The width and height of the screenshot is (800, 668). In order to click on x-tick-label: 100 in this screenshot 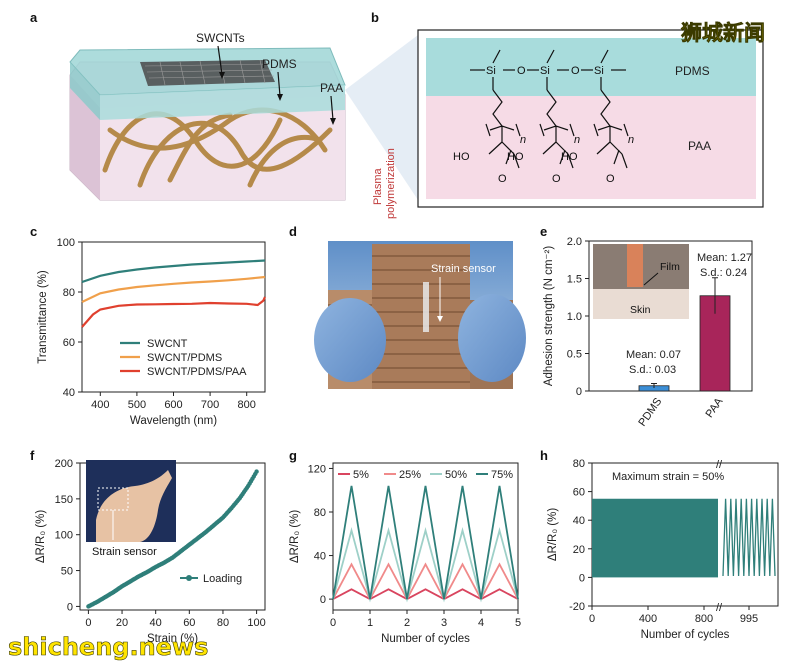, I will do `click(256, 623)`.